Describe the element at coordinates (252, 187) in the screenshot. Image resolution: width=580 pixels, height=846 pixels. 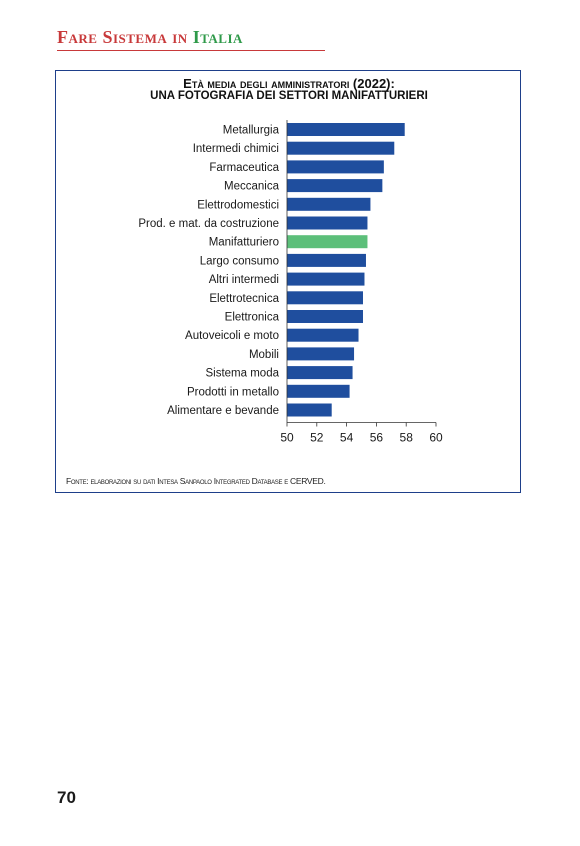
I see `category-label: Meccanica` at that location.